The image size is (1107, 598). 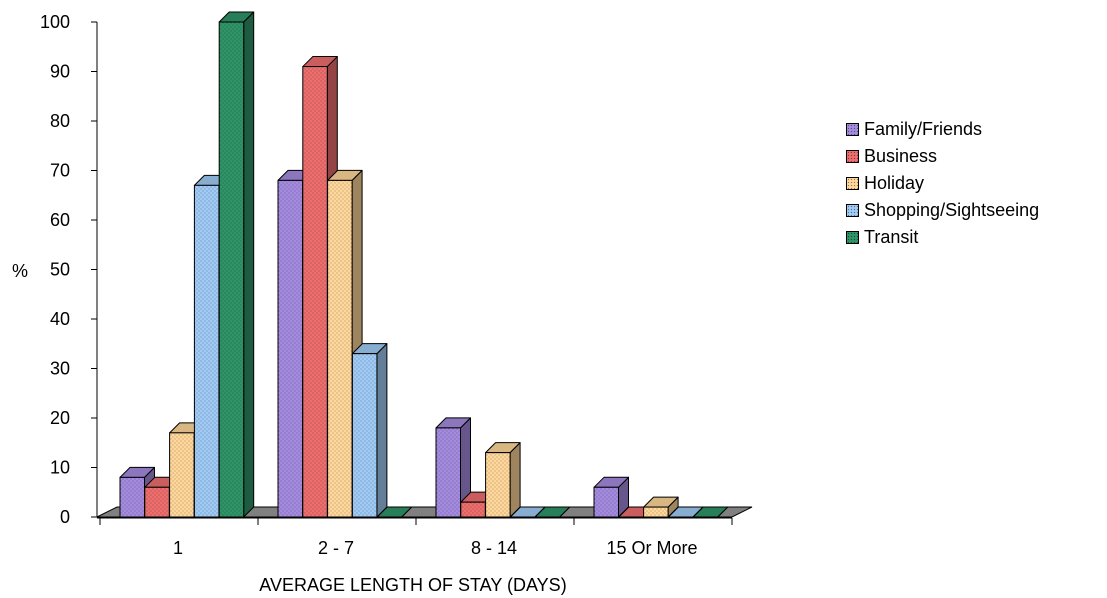 I want to click on legend-item: Holiday, so click(x=942, y=183).